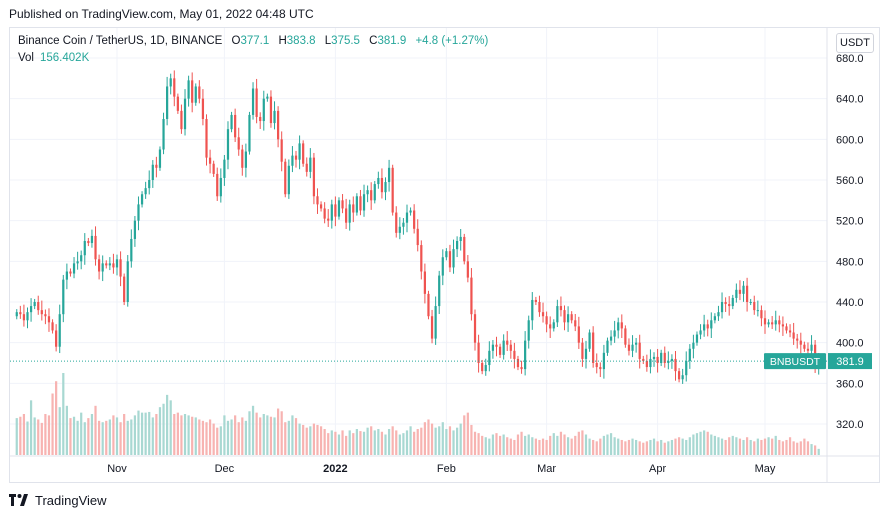 This screenshot has width=890, height=518. What do you see at coordinates (446, 469) in the screenshot?
I see `x-tick-label: Feb` at bounding box center [446, 469].